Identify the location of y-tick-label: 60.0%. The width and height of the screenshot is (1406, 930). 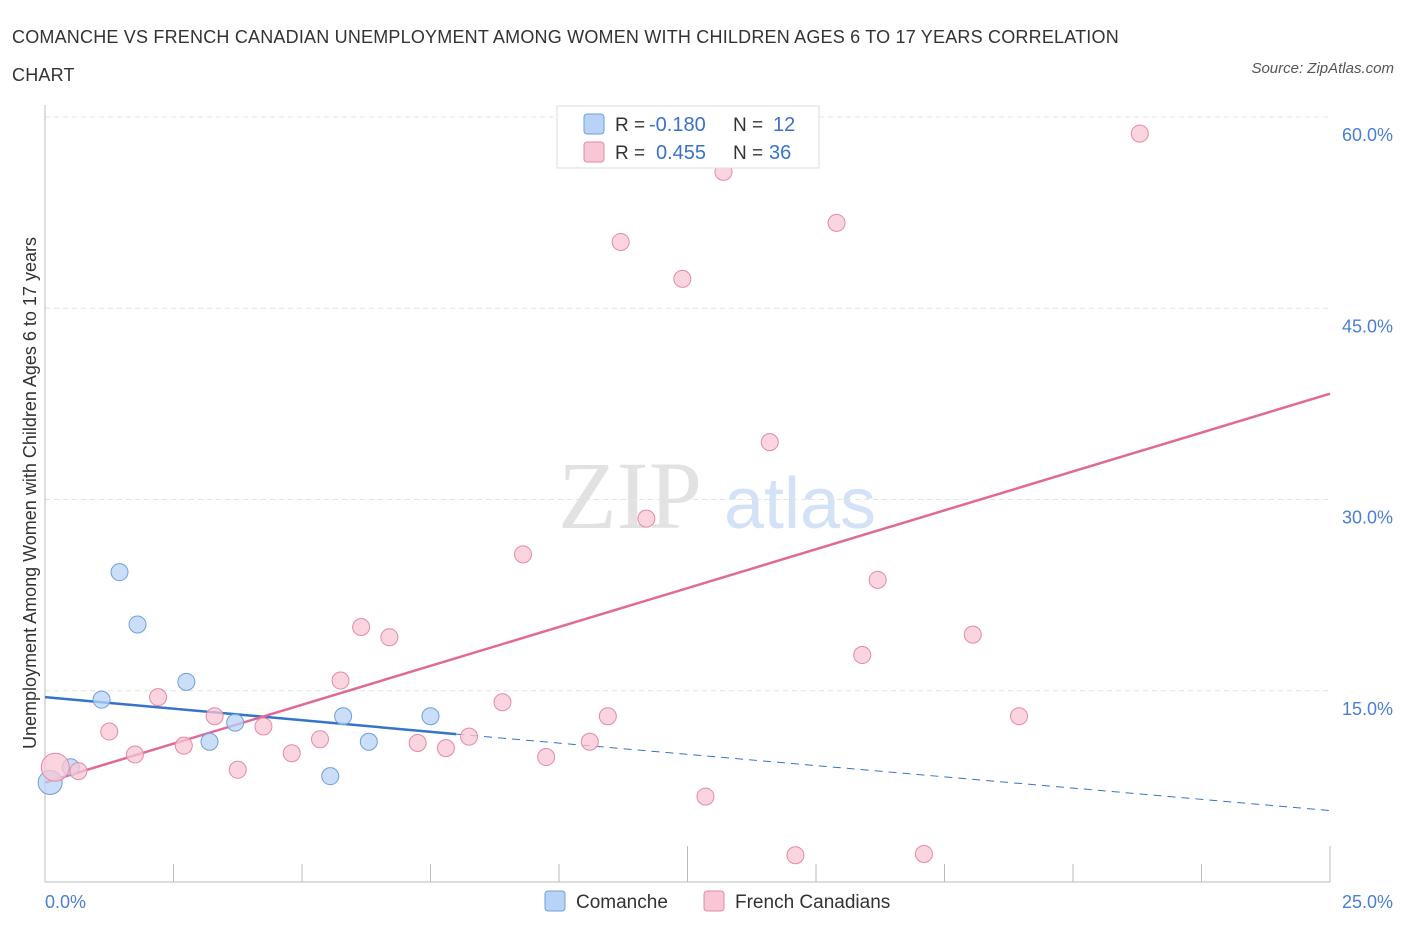
(1367, 135).